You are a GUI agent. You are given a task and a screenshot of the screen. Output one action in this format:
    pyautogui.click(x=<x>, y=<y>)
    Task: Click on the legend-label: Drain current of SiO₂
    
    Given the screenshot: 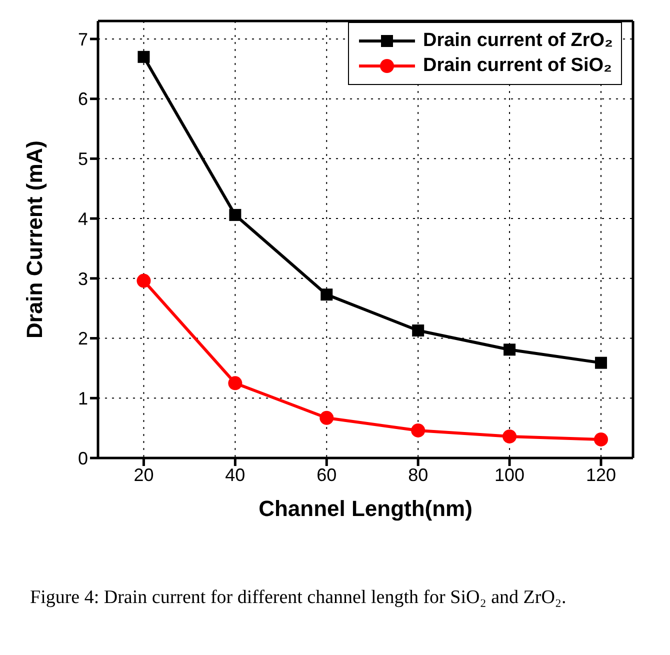 What is the action you would take?
    pyautogui.click(x=517, y=66)
    